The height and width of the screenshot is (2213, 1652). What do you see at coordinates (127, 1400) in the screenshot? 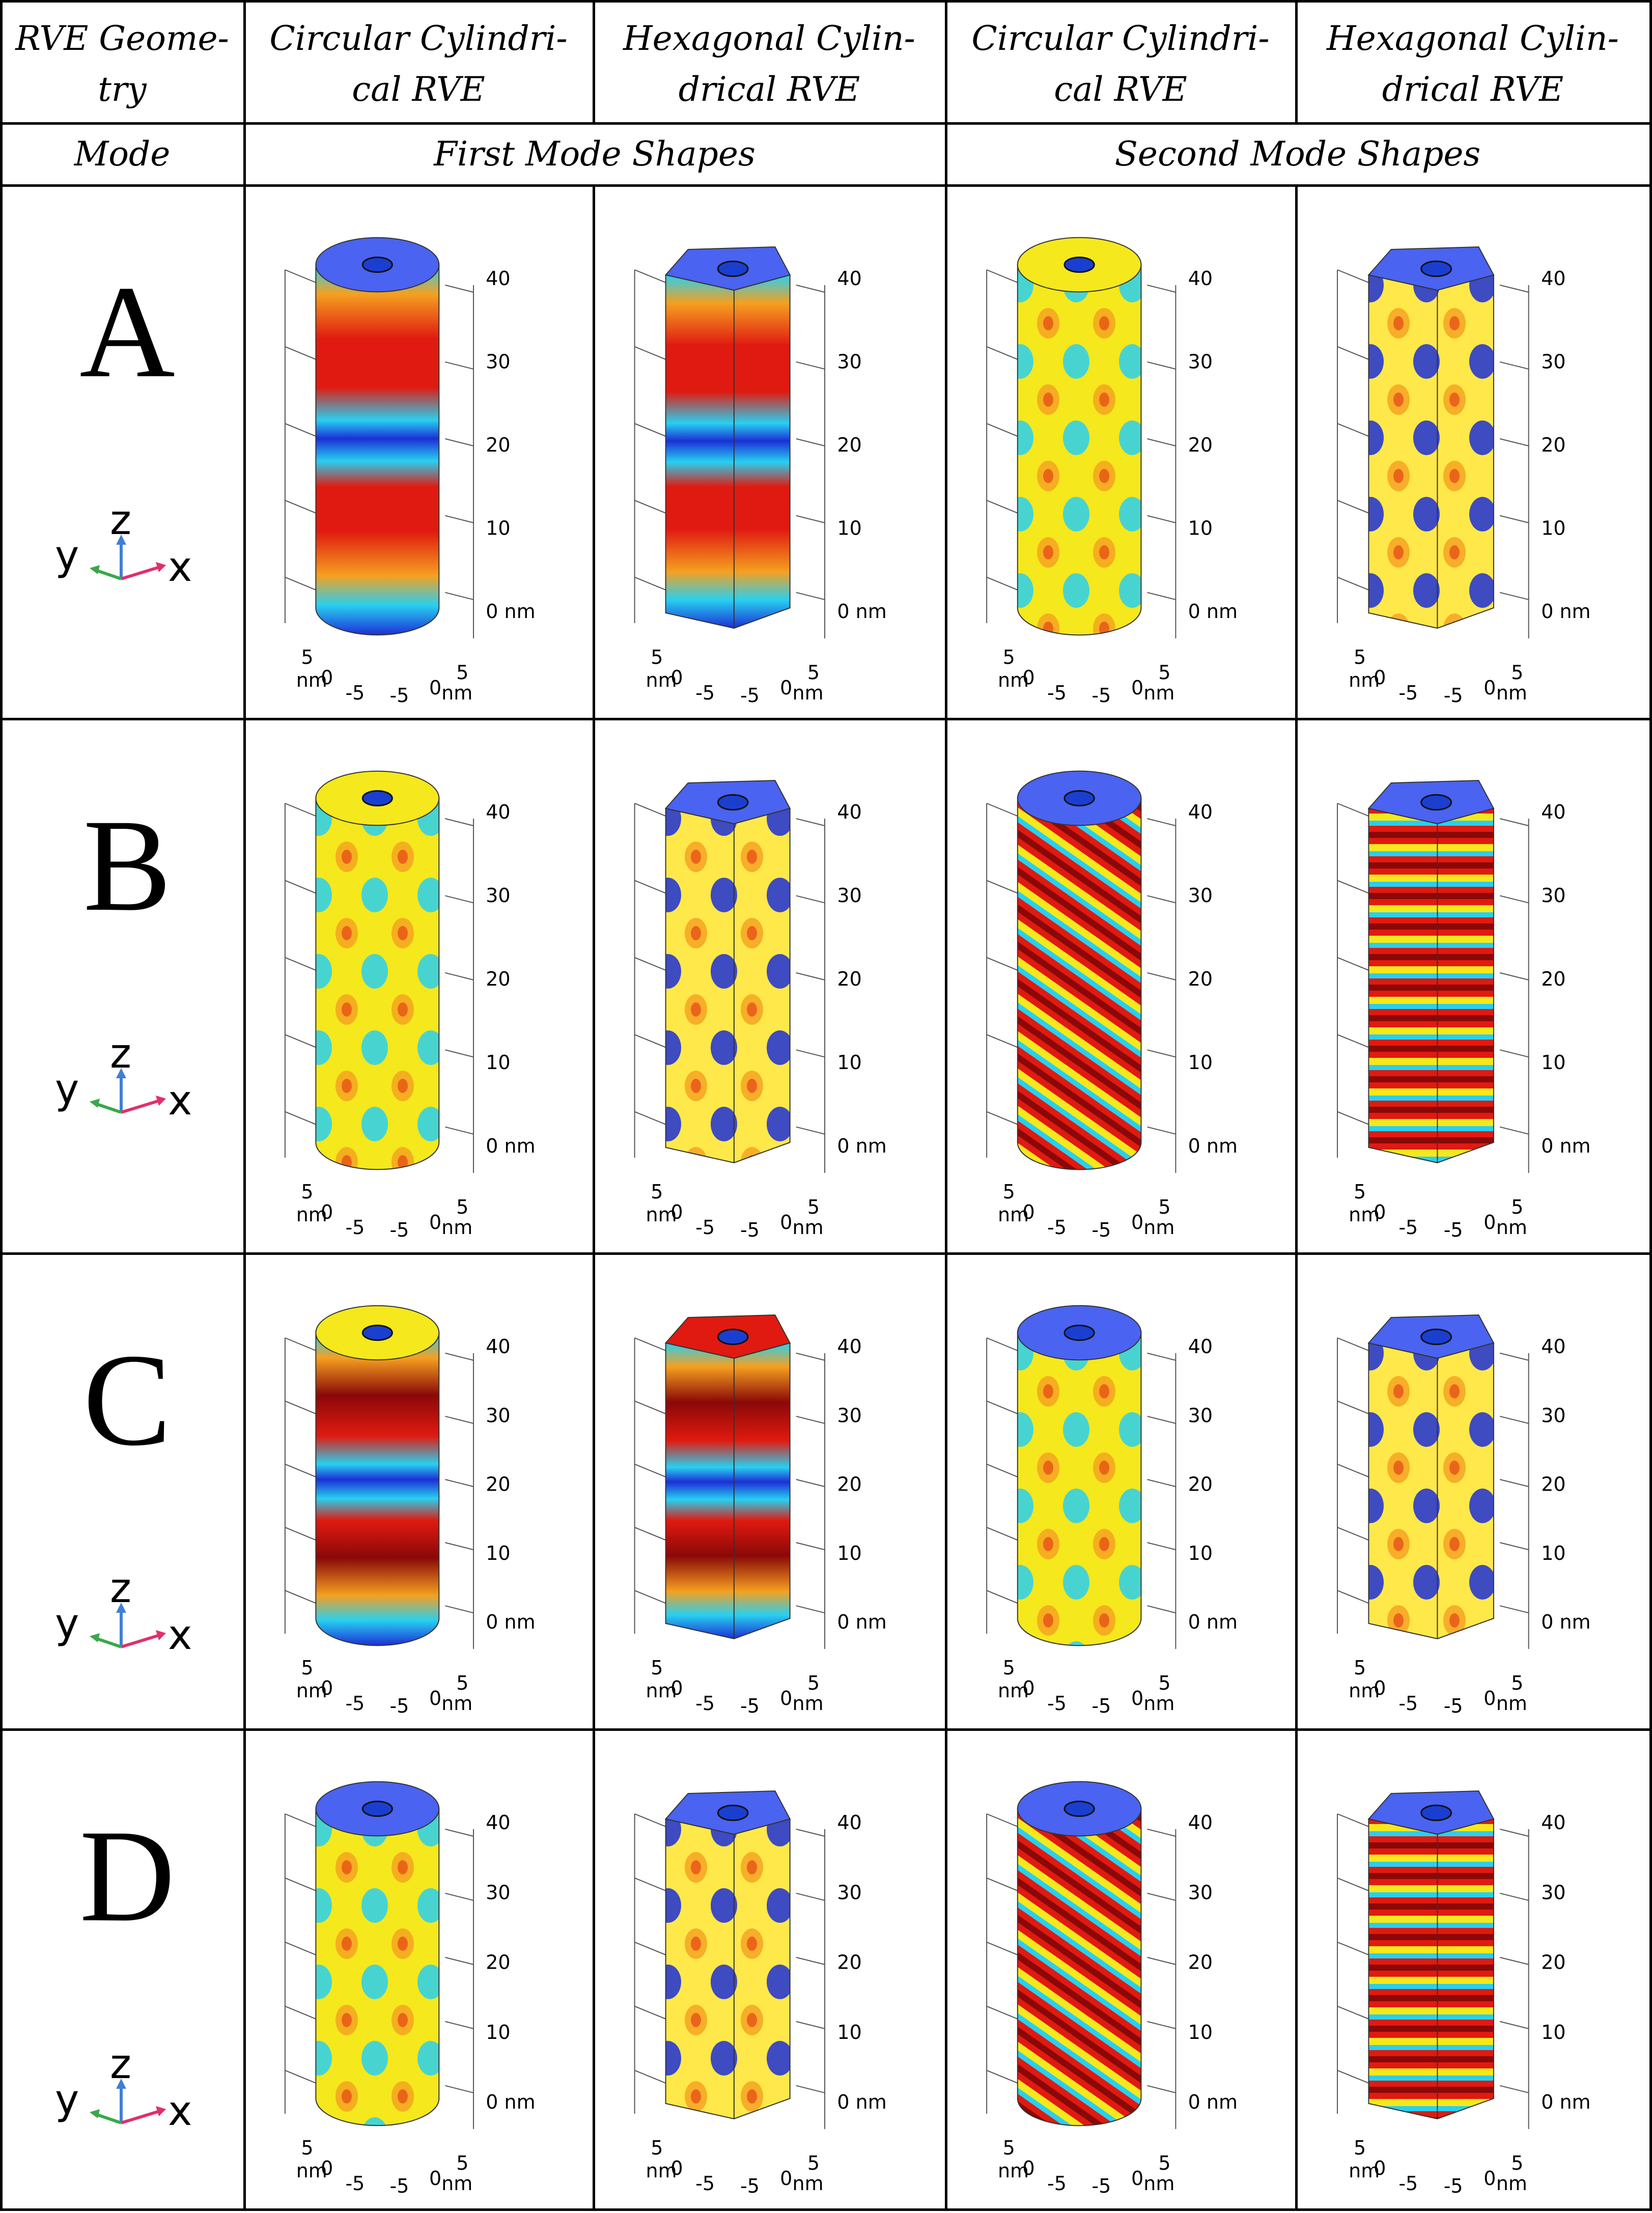
I see `mode-letter: C` at bounding box center [127, 1400].